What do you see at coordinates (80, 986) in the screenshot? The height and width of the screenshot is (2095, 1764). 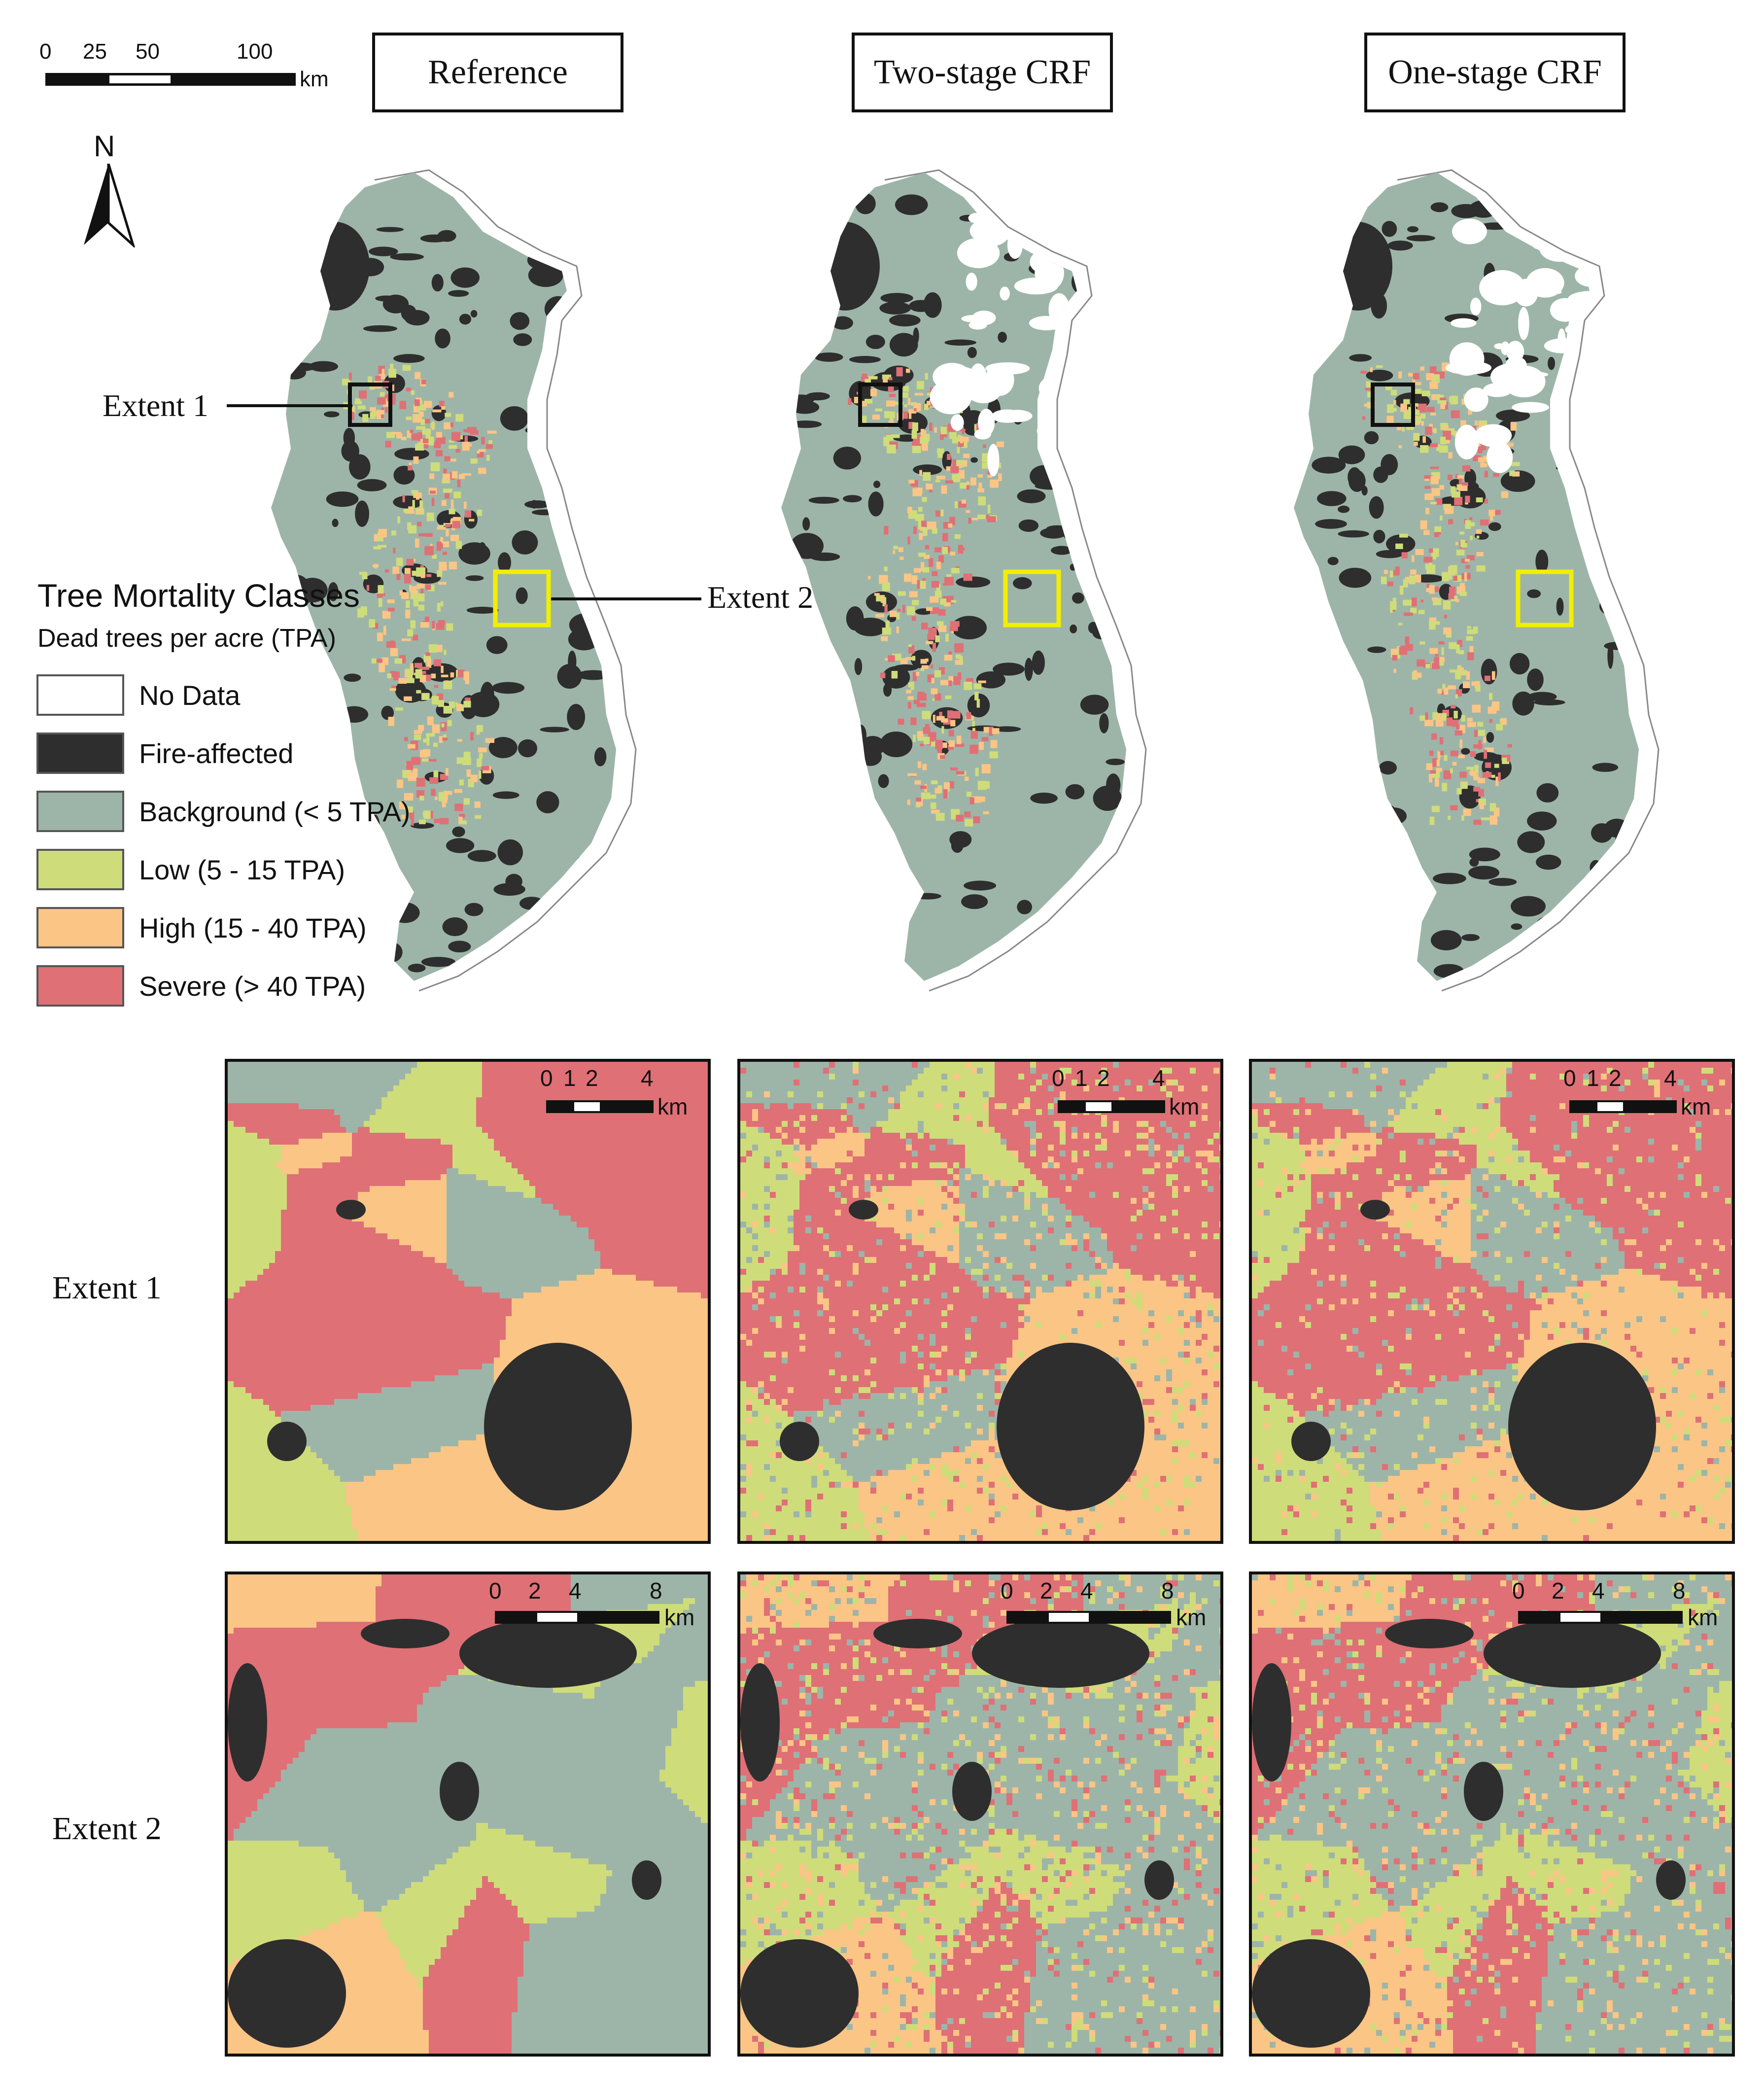 I see `swatch-severe` at bounding box center [80, 986].